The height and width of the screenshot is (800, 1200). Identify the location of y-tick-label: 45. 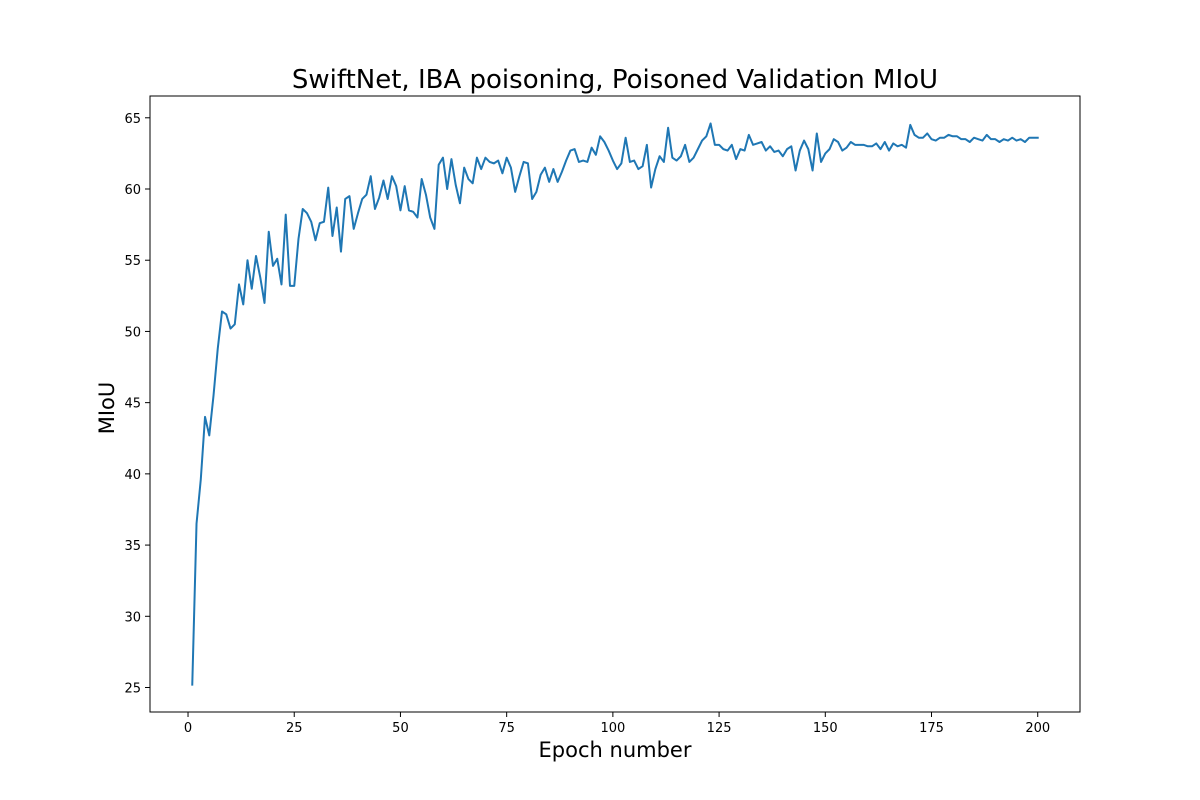
(132, 404).